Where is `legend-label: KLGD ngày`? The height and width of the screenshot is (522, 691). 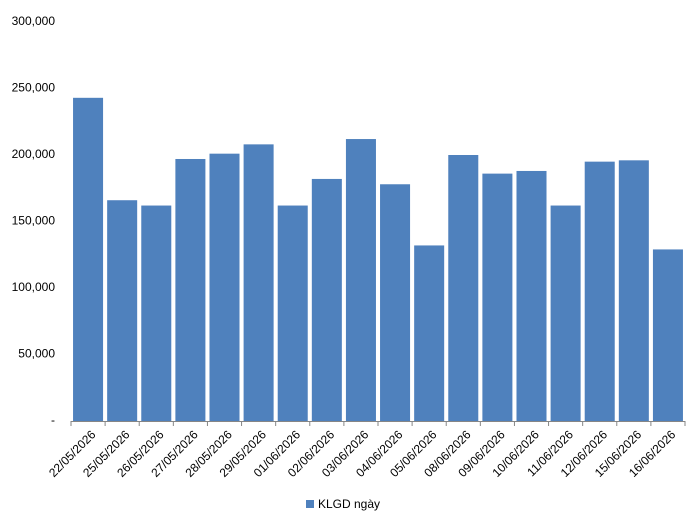 legend-label: KLGD ngày is located at coordinates (349, 504).